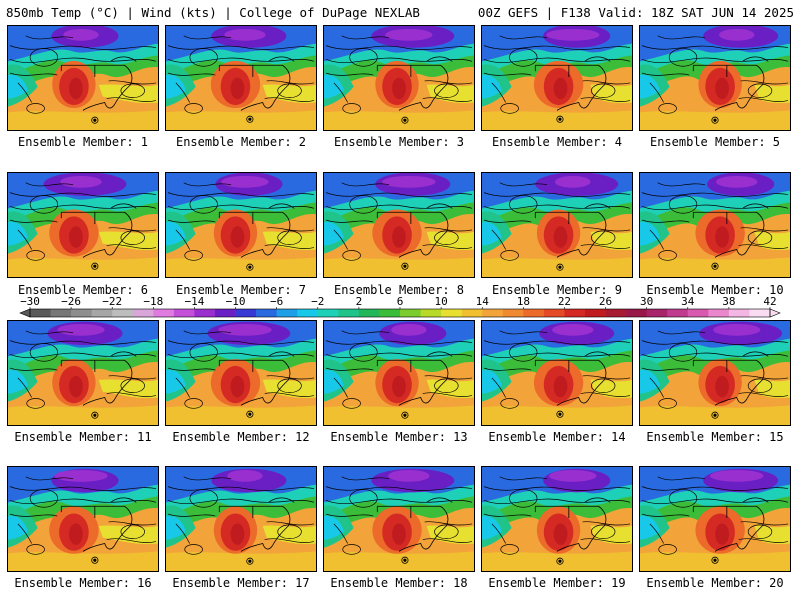  Describe the element at coordinates (236, 301) in the screenshot. I see `colorbar-tick-label: −10` at that location.